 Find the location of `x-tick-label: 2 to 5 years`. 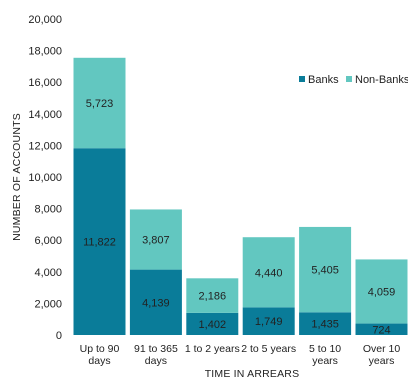

x-tick-label: 2 to 5 years is located at coordinates (268, 349).